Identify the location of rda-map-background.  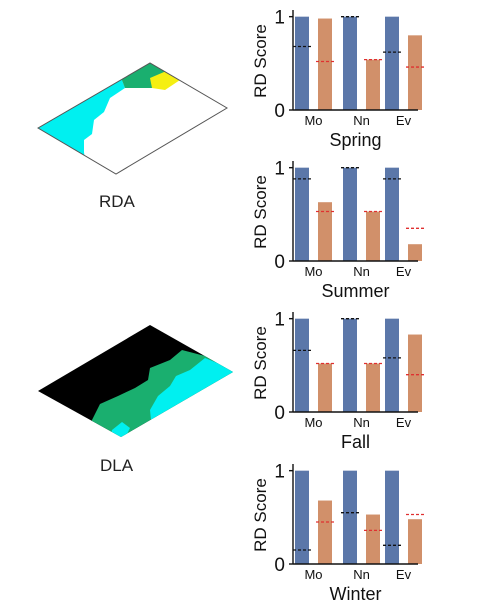
(132, 118).